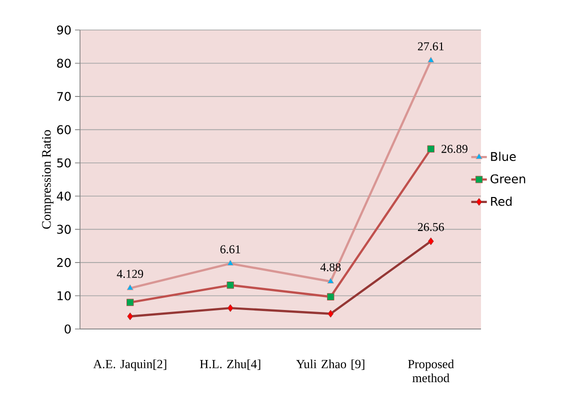 The height and width of the screenshot is (403, 571). I want to click on annotation: 27.61, so click(431, 46).